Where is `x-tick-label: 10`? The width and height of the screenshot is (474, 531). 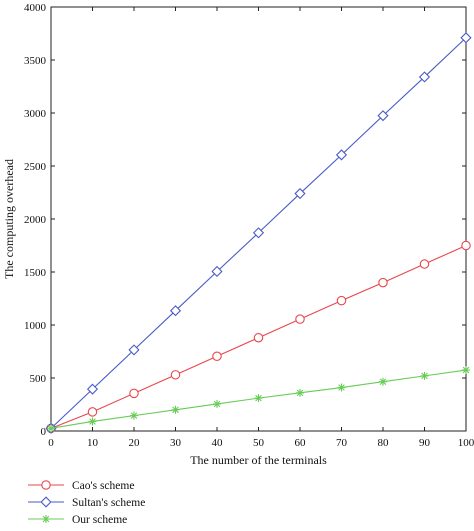
x-tick-label: 10 is located at coordinates (93, 443).